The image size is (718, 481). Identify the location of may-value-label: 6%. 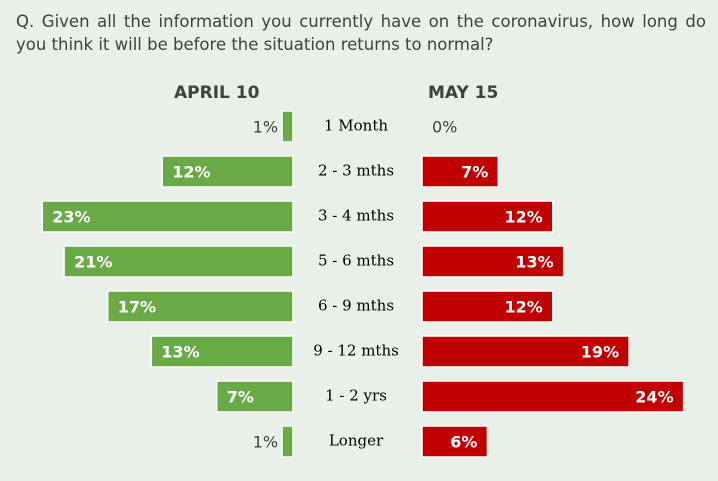
(463, 442).